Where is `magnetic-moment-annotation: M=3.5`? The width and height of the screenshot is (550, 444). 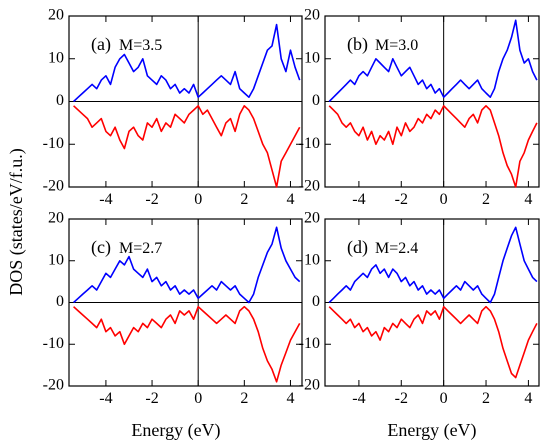
magnetic-moment-annotation: M=3.5 is located at coordinates (140, 45).